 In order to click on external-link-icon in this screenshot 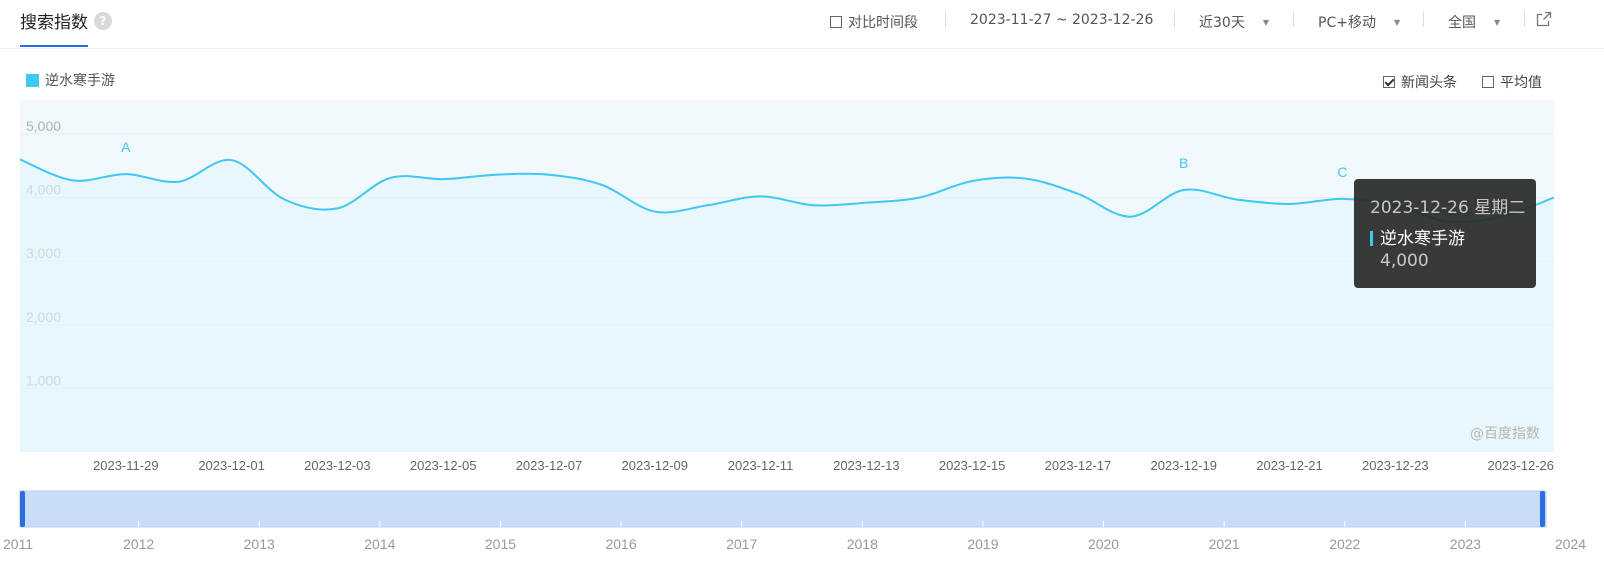, I will do `click(1544, 19)`.